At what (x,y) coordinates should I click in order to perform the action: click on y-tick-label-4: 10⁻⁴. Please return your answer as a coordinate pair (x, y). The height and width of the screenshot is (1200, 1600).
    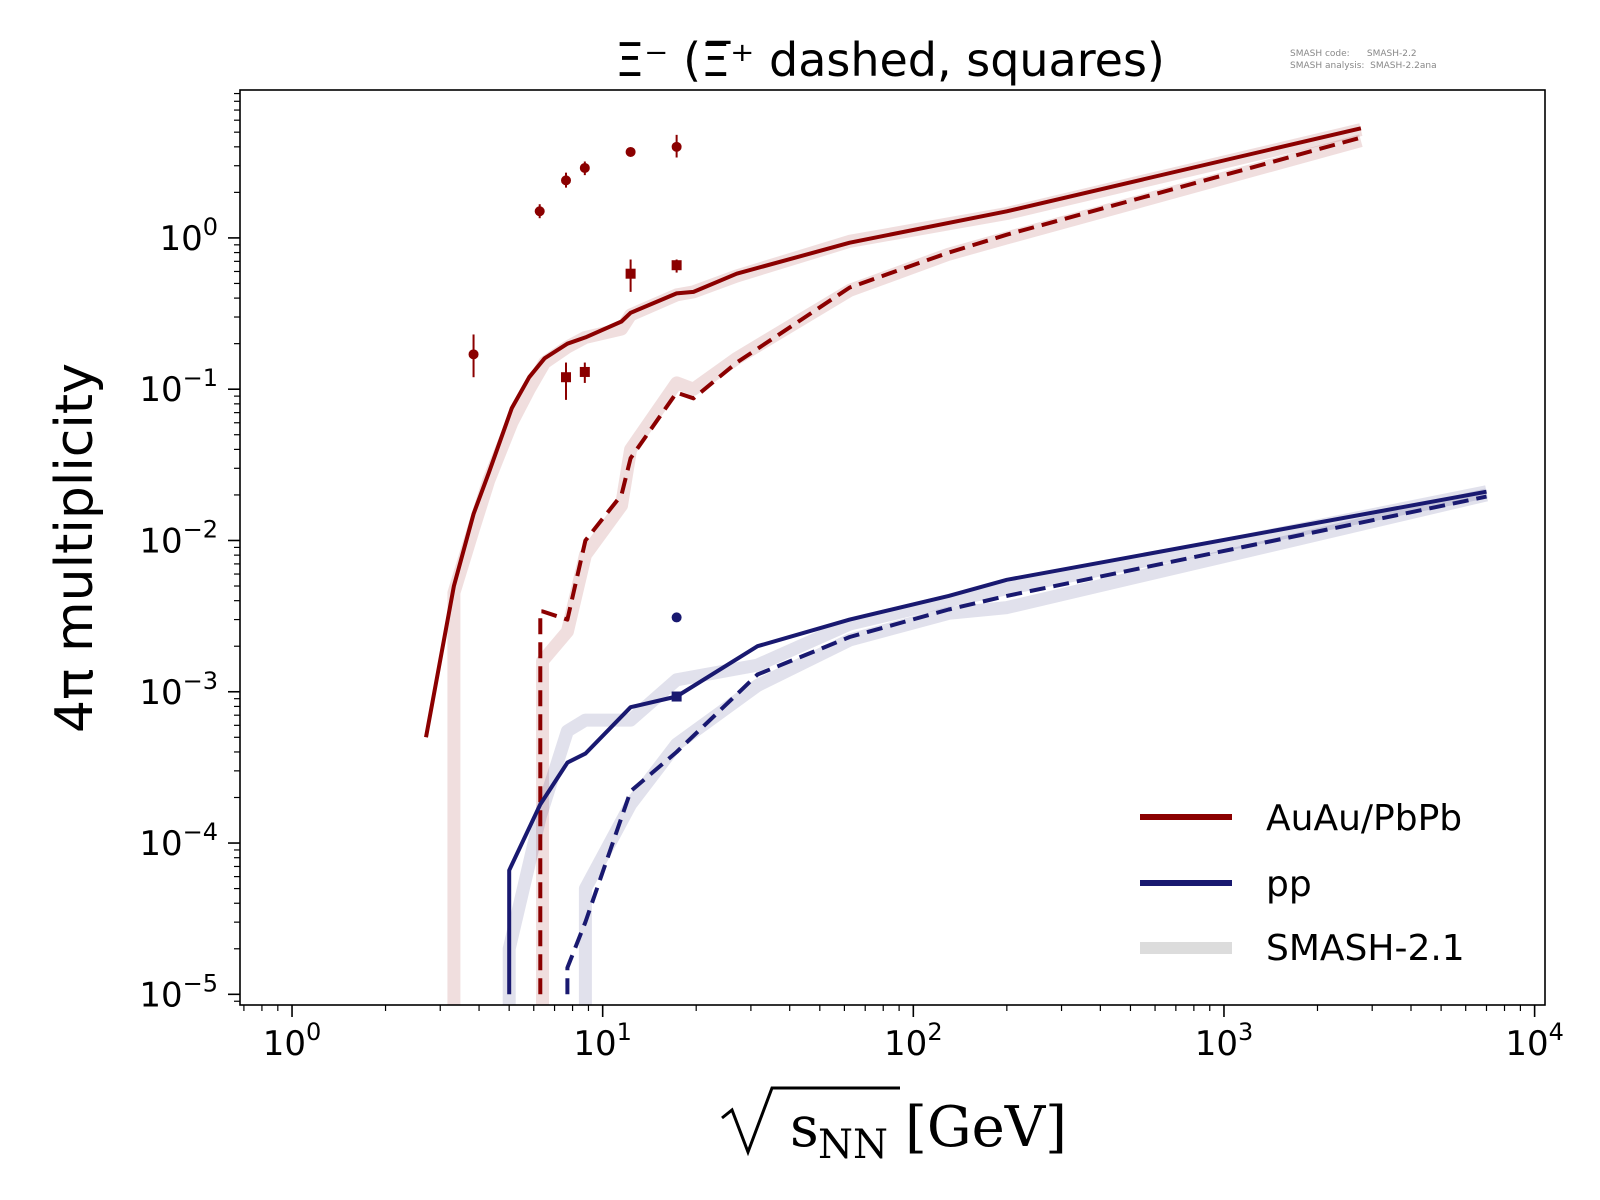
    Looking at the image, I should click on (178, 841).